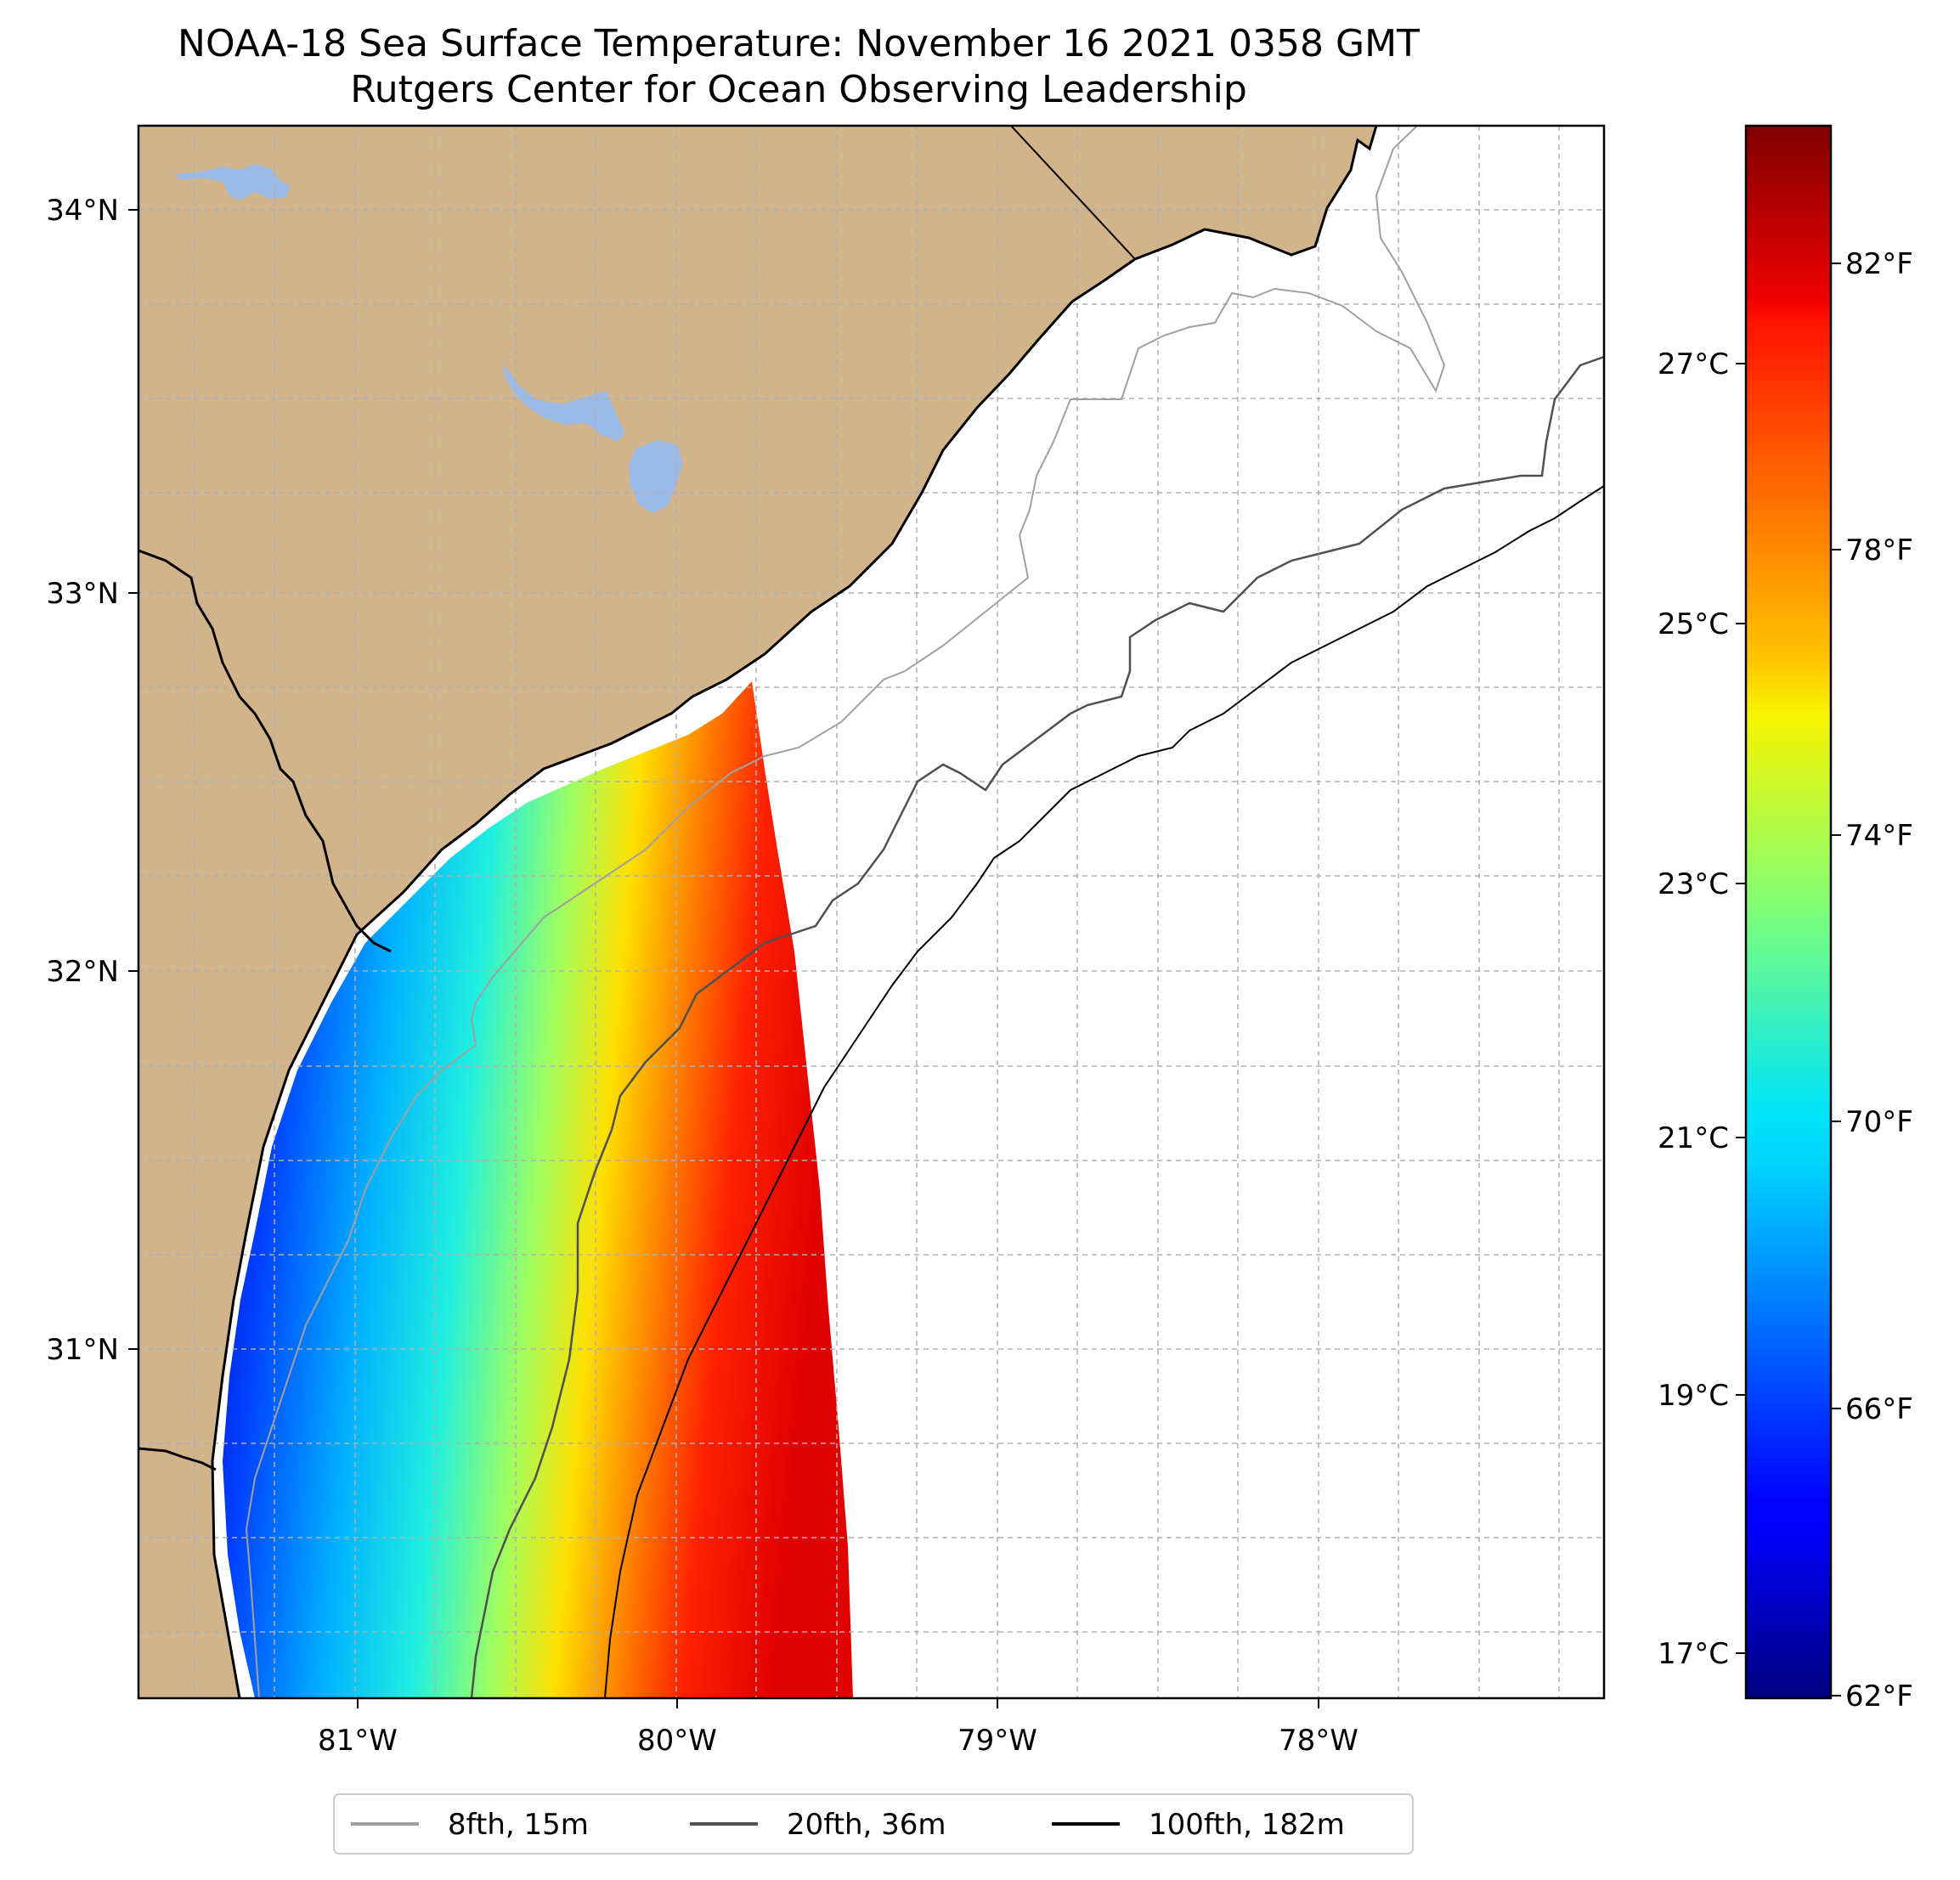 This screenshot has width=1960, height=1880. I want to click on colorbar-f-label-62: 62°F, so click(1879, 1696).